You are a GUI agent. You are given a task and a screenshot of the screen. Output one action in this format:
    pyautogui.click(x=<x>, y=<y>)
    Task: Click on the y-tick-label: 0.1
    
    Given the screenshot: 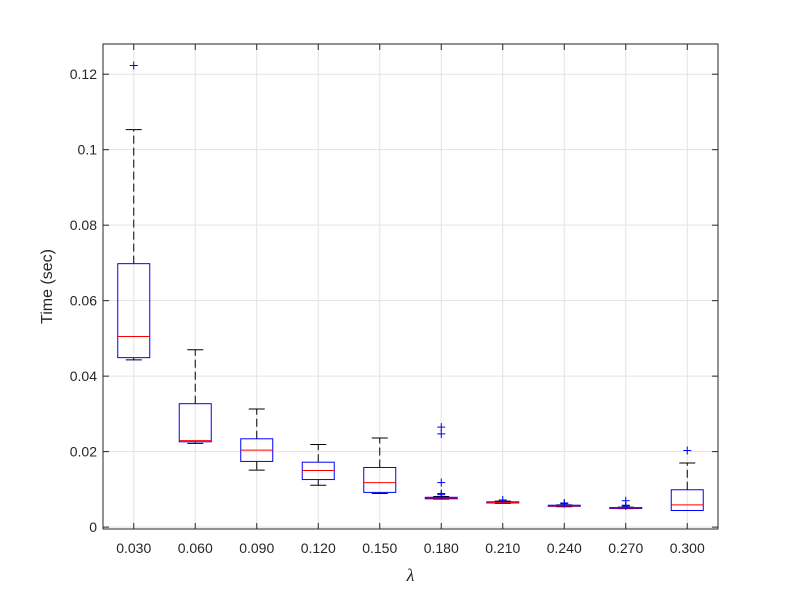 What is the action you would take?
    pyautogui.click(x=88, y=150)
    